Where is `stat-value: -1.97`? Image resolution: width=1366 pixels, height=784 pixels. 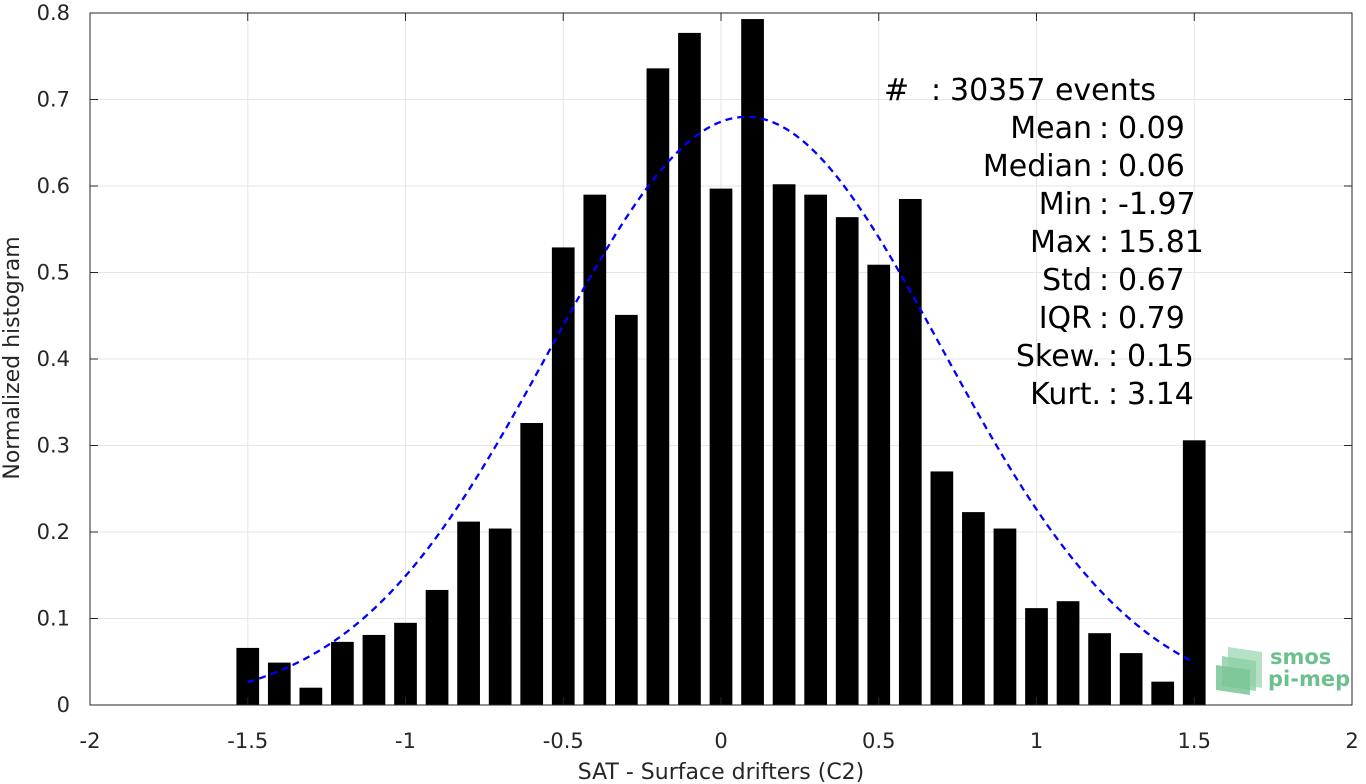 stat-value: -1.97 is located at coordinates (1157, 204).